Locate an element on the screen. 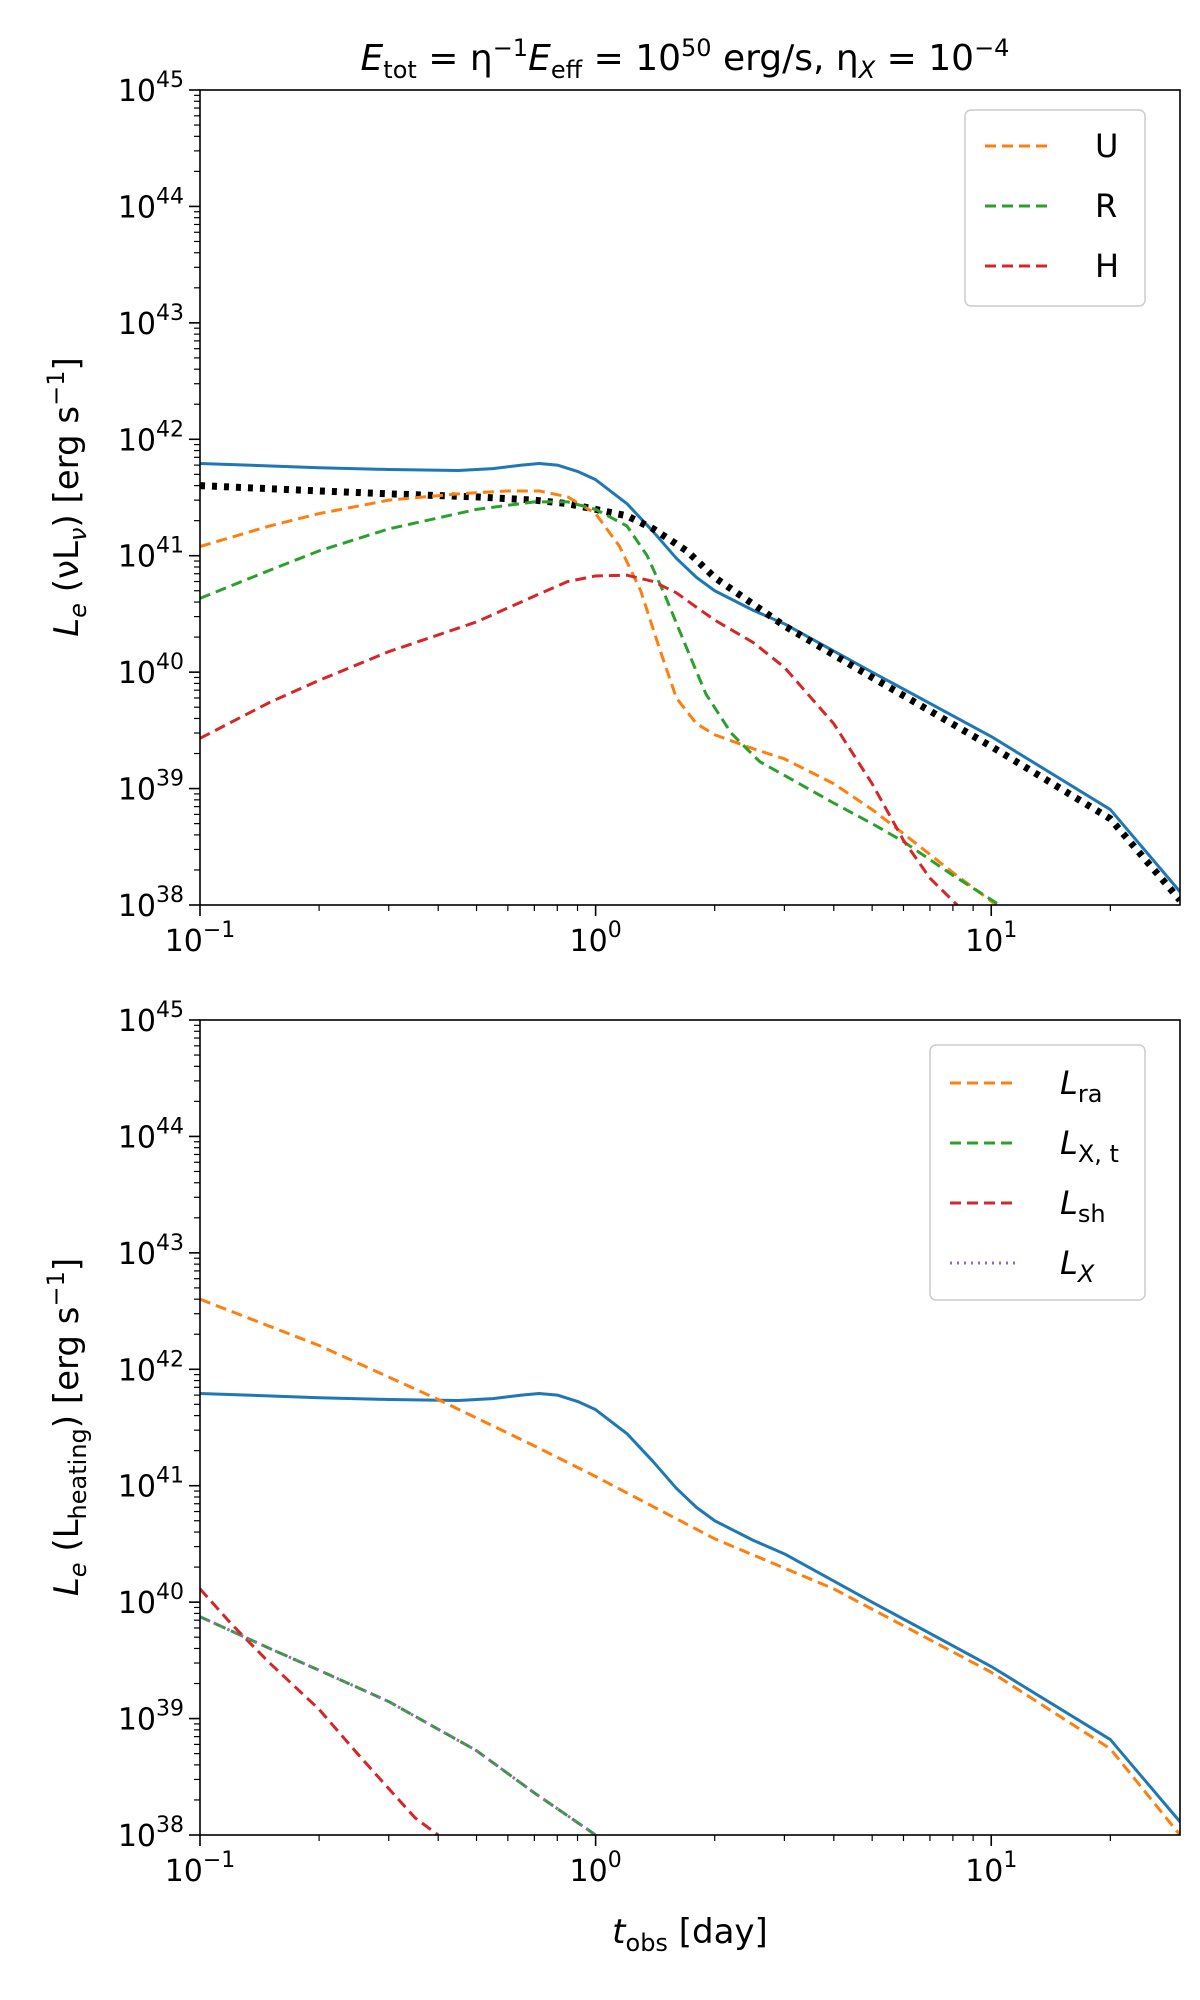 Image resolution: width=1200 pixels, height=2000 pixels. title-part: erg/s, η is located at coordinates (785, 58).